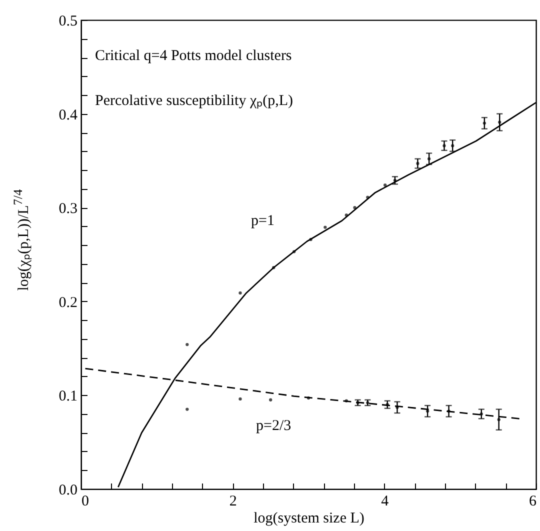 This screenshot has width=540, height=531. I want to click on annotation: Critical q=4 Potts model clusters, so click(193, 56).